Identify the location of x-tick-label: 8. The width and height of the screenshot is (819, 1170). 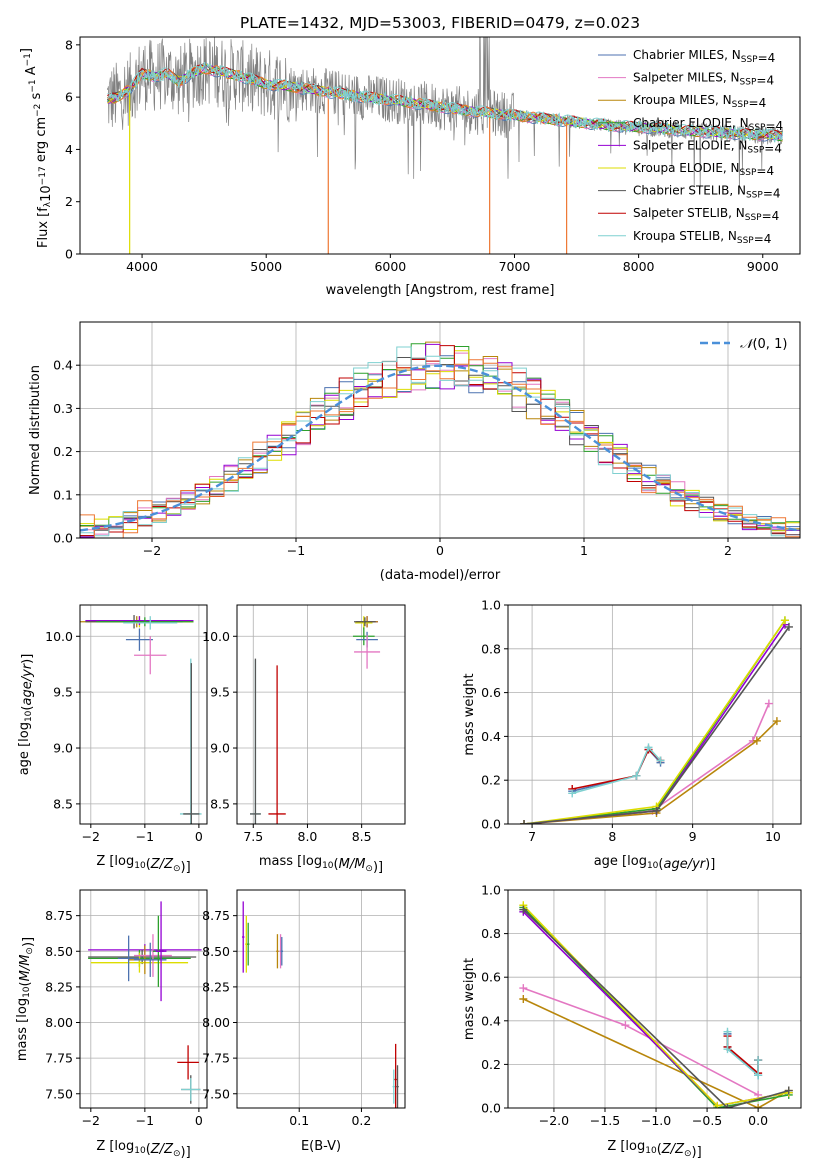
(612, 836).